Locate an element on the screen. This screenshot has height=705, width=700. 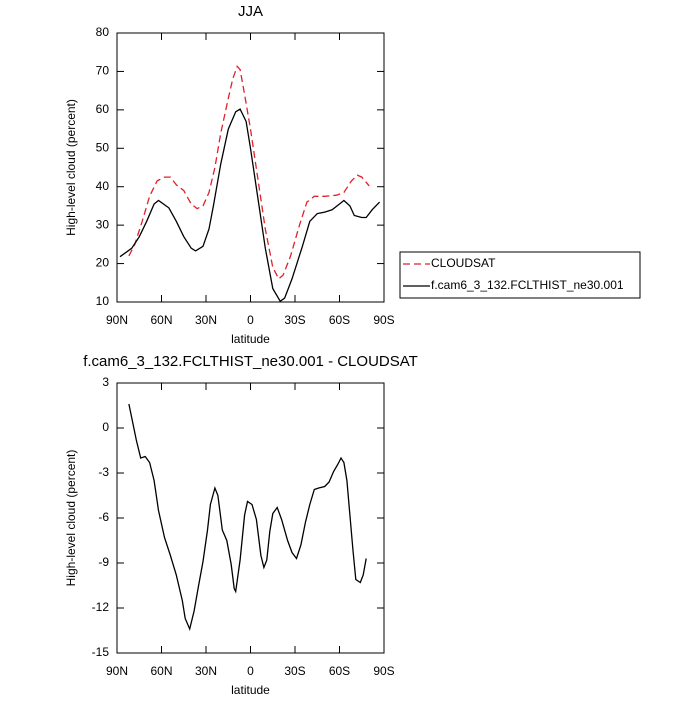
y-tick-label: 50 is located at coordinates (103, 147).